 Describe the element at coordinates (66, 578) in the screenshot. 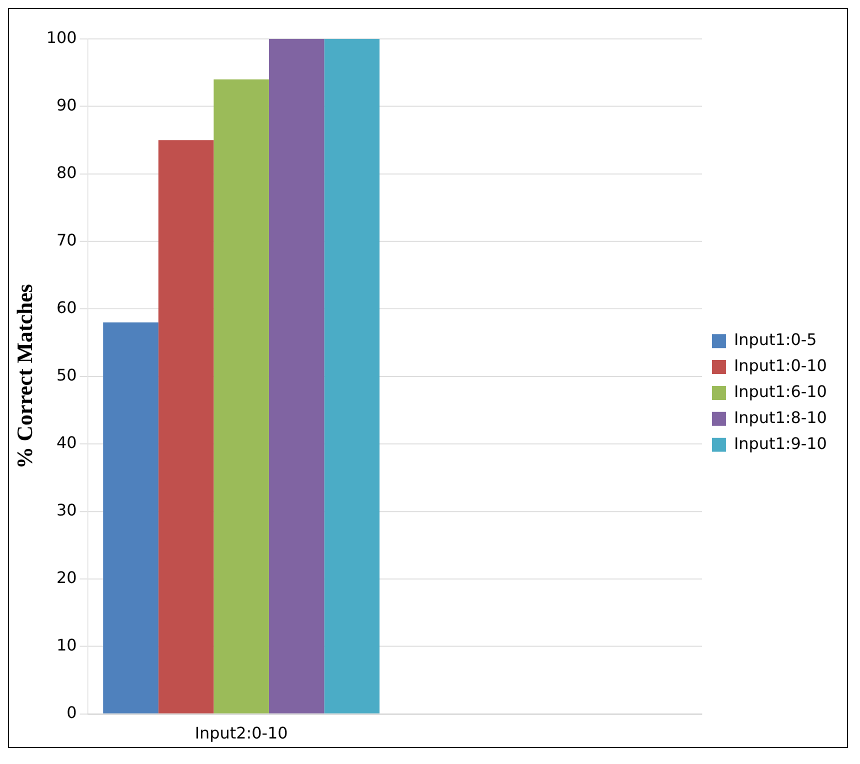

I see `y-tick-label: 20` at that location.